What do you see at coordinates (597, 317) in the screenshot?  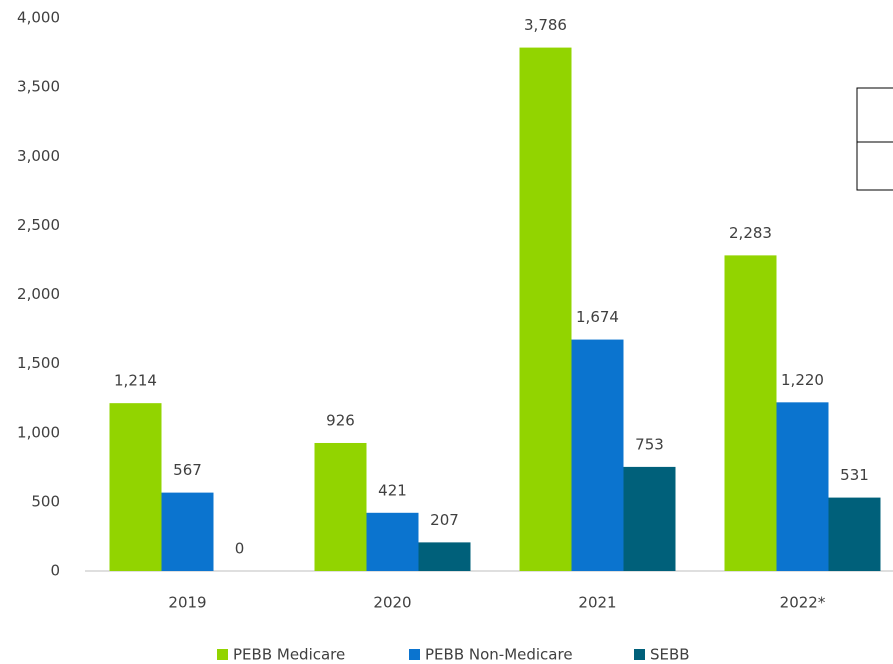 I see `value-label: 1,674` at bounding box center [597, 317].